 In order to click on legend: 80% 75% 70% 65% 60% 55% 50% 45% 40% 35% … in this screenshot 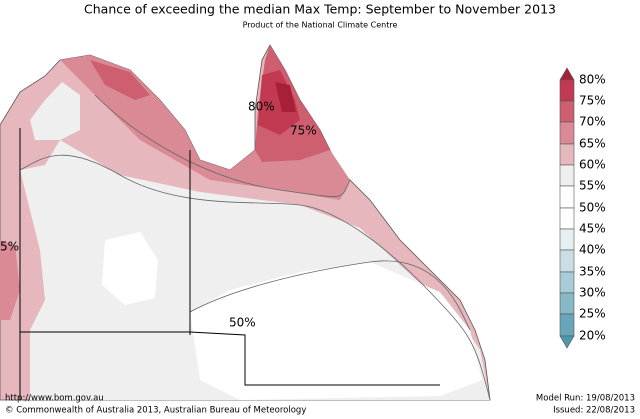, I will do `click(582, 208)`.